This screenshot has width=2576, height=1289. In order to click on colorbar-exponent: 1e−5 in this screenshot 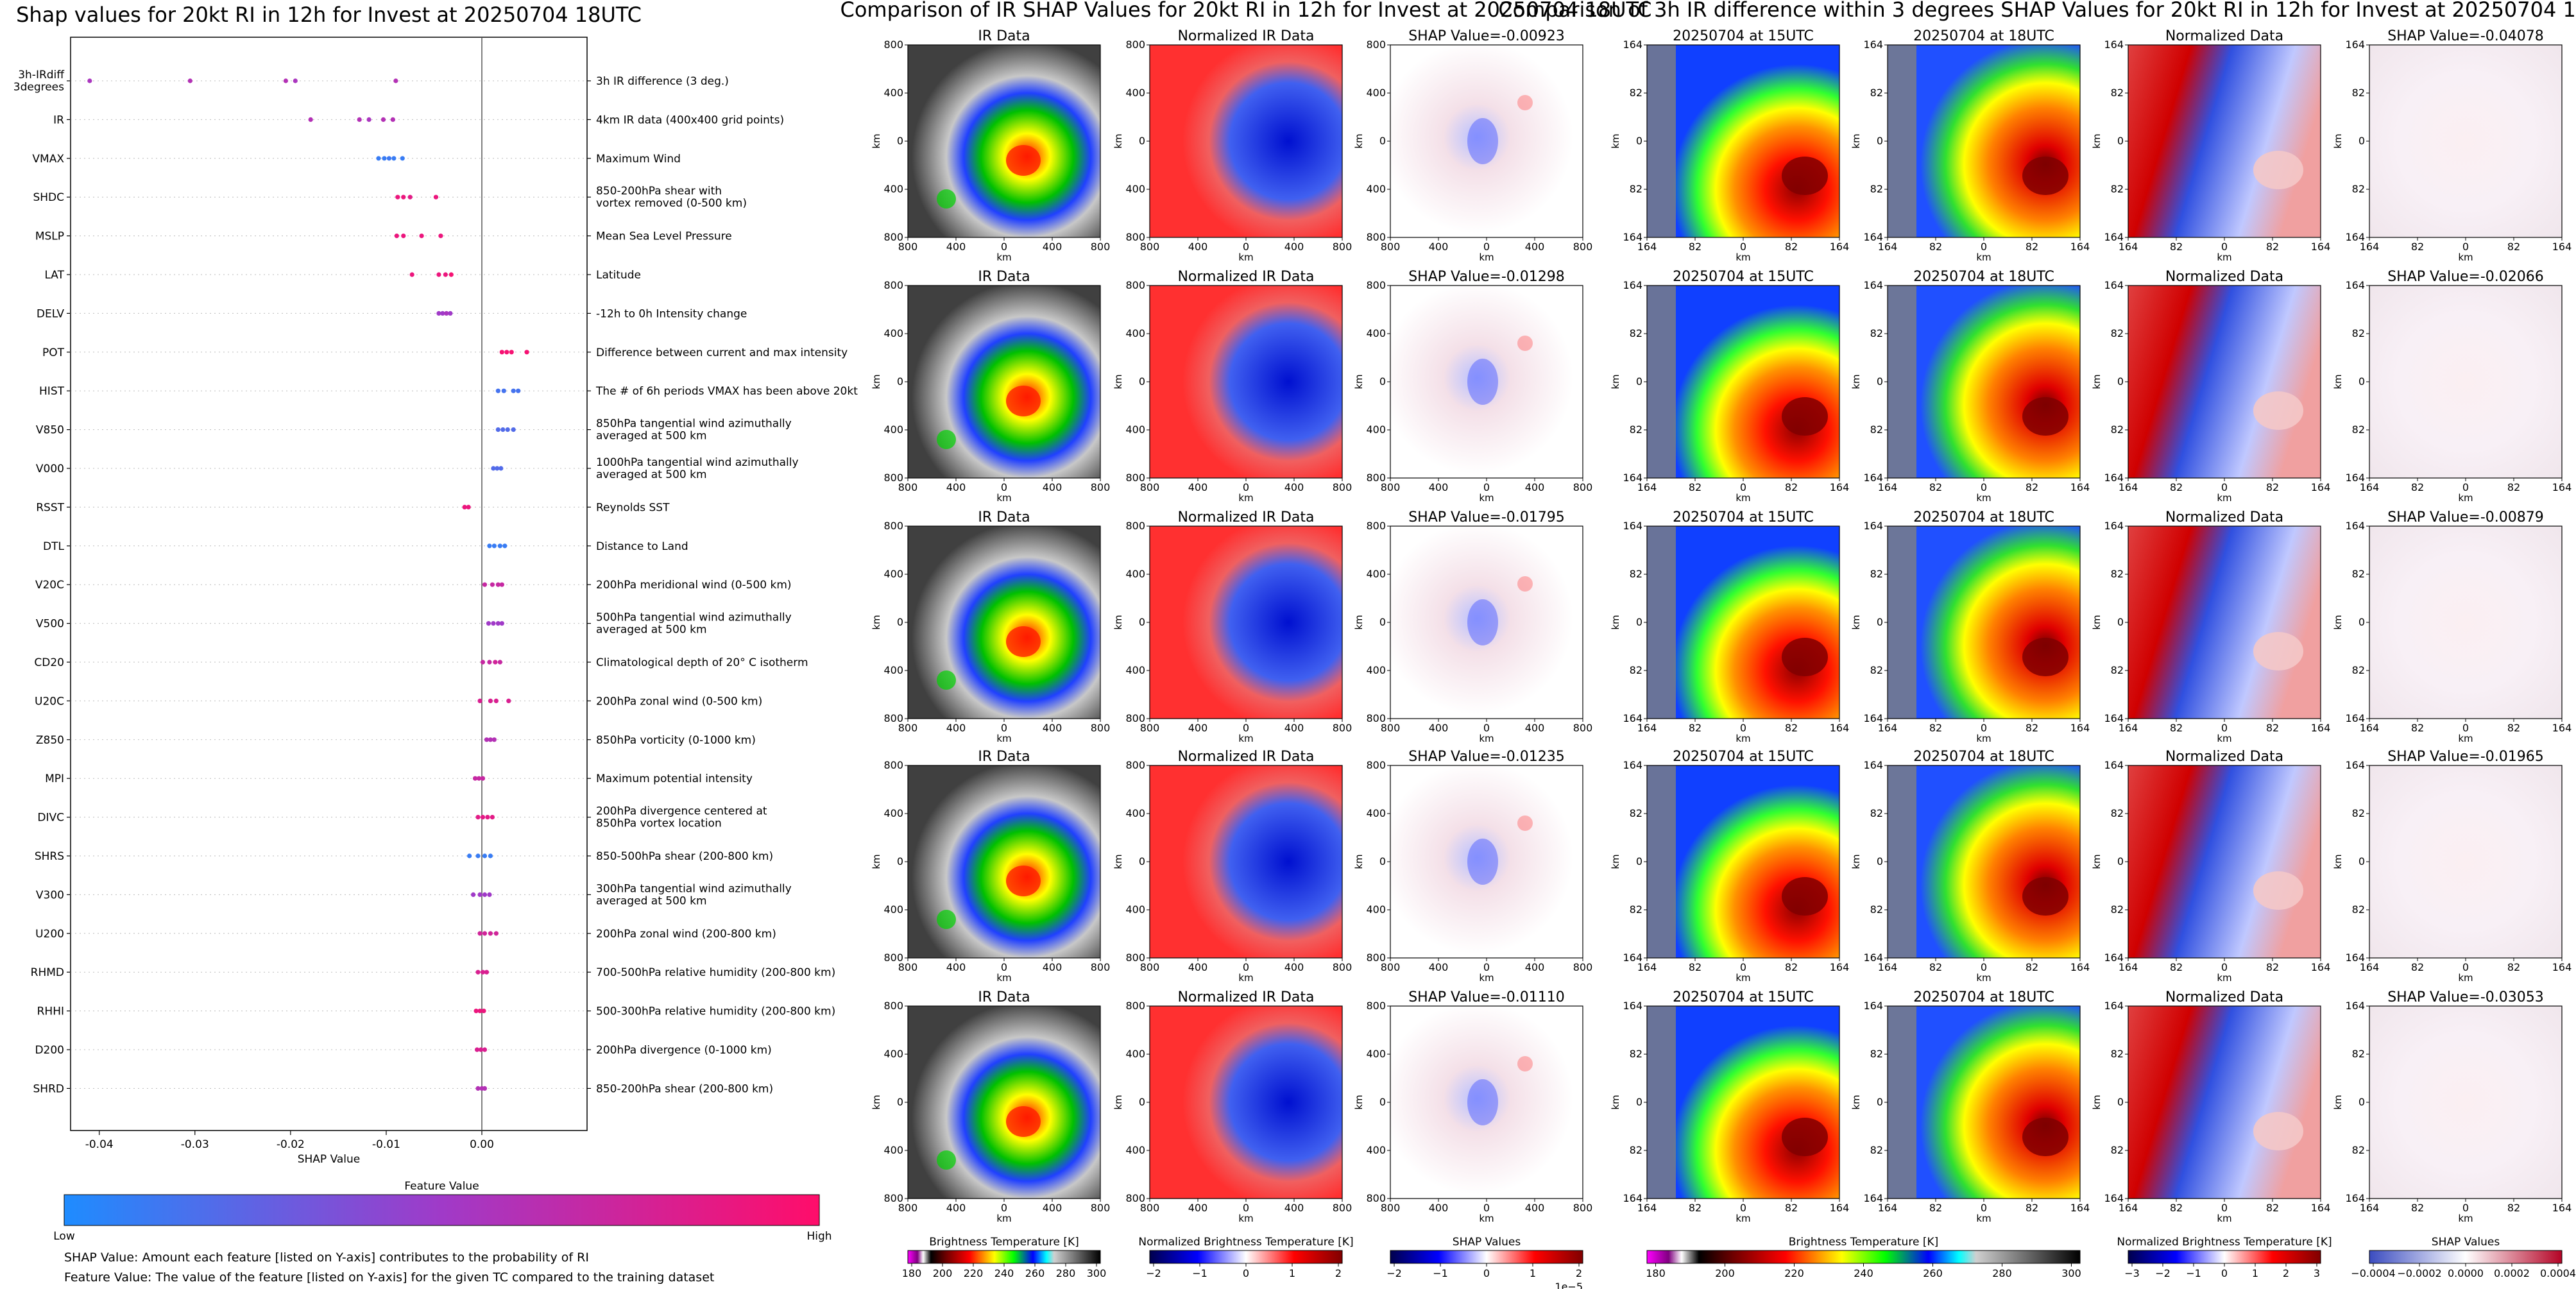, I will do `click(1569, 1285)`.